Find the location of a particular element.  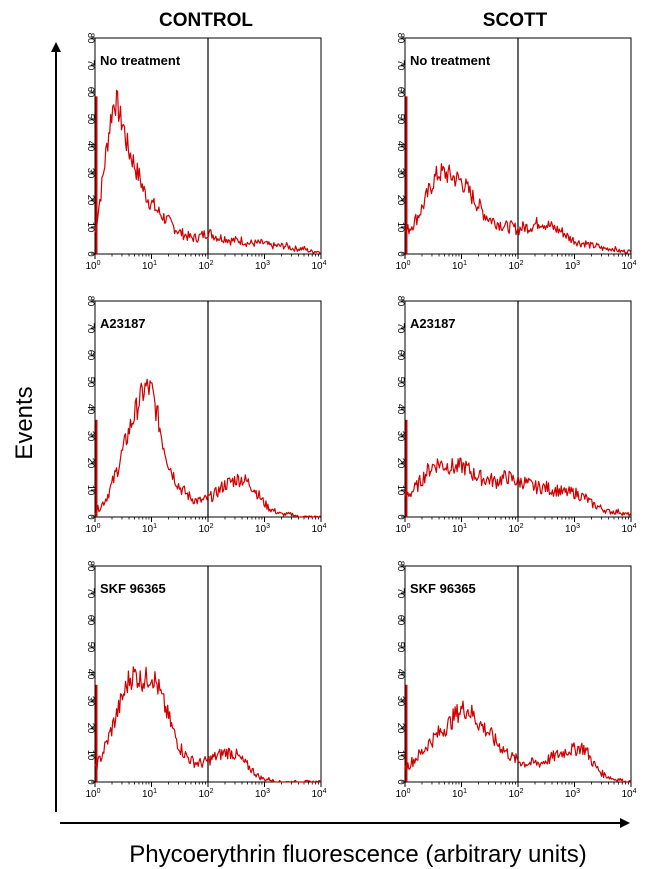

panel-label: SKF 96365 is located at coordinates (443, 588).